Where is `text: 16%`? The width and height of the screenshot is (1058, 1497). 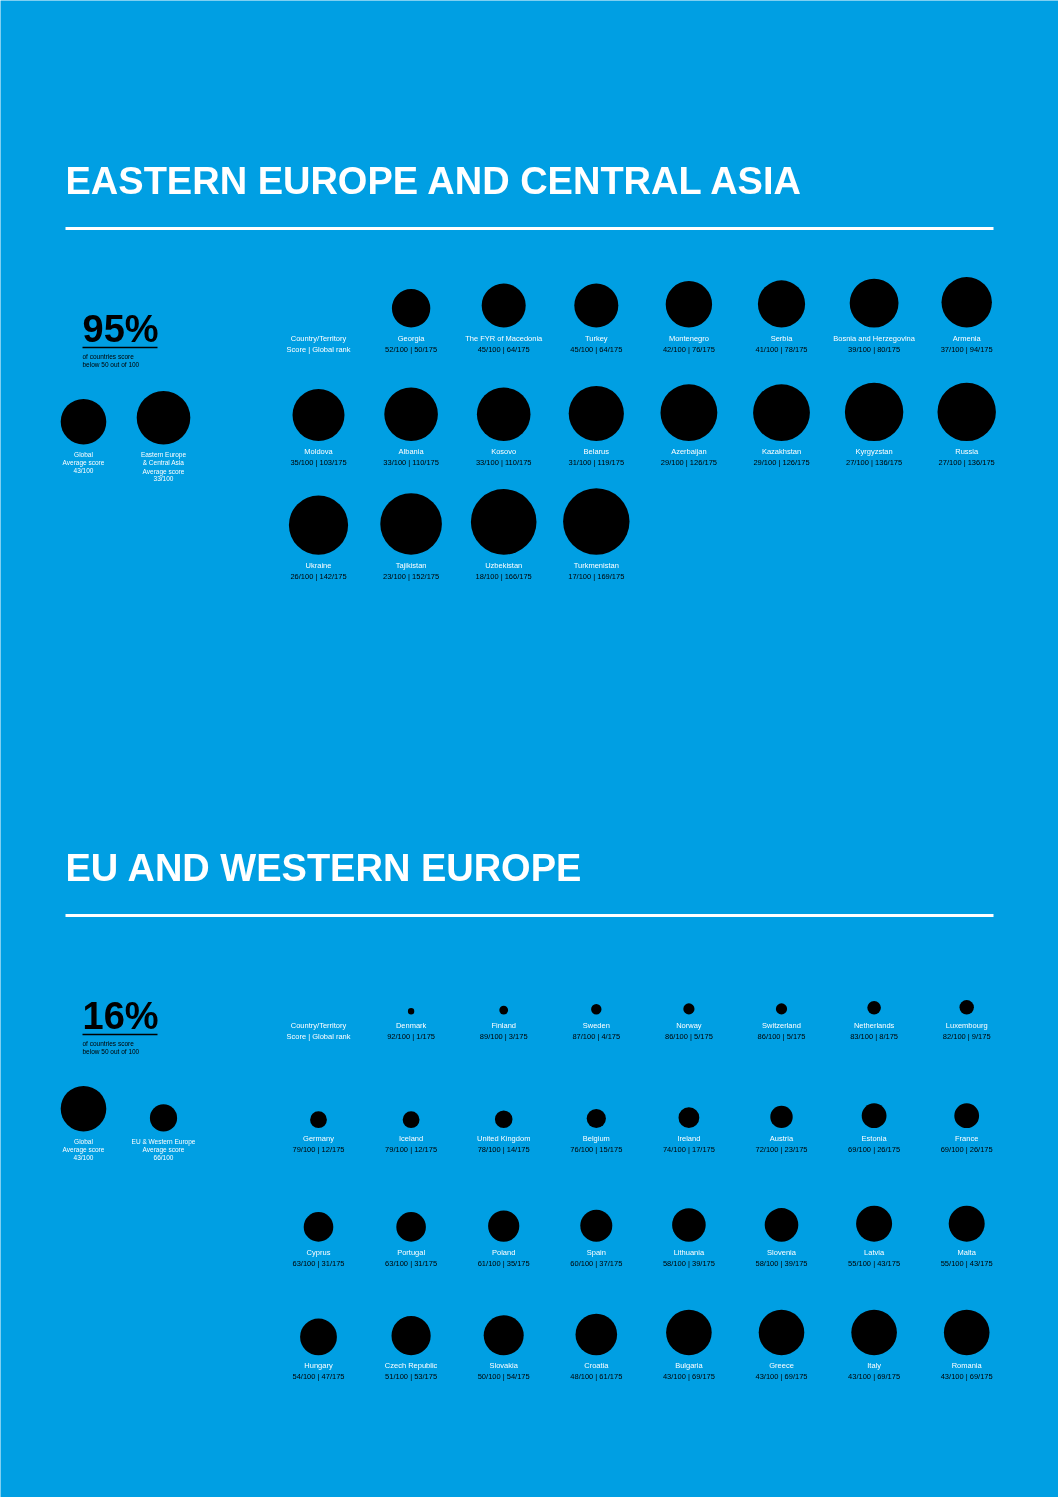
text: 16% is located at coordinates (120, 1015).